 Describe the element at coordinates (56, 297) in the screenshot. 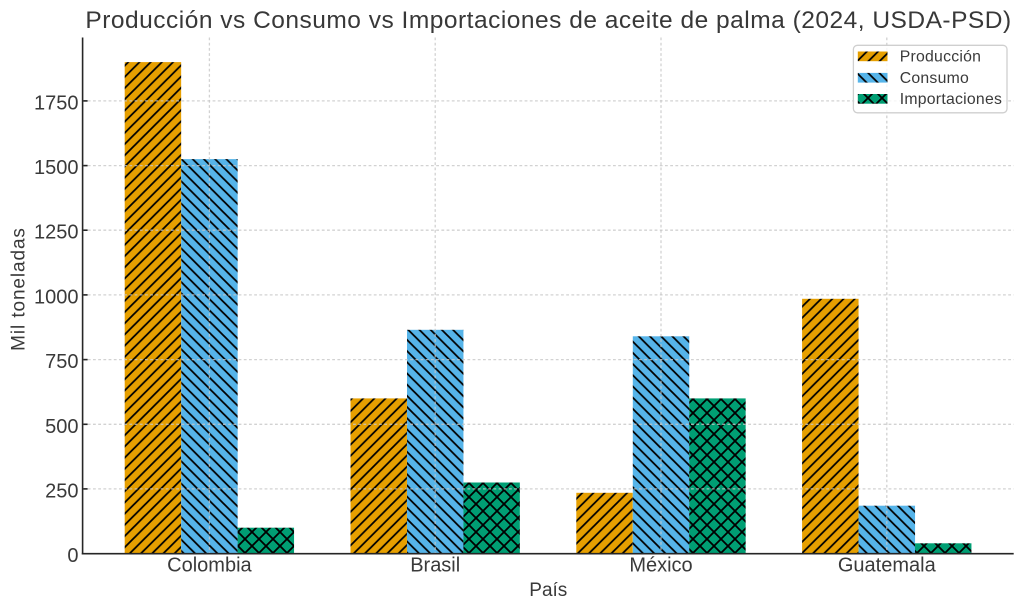

I see `svg-text: 1000` at that location.